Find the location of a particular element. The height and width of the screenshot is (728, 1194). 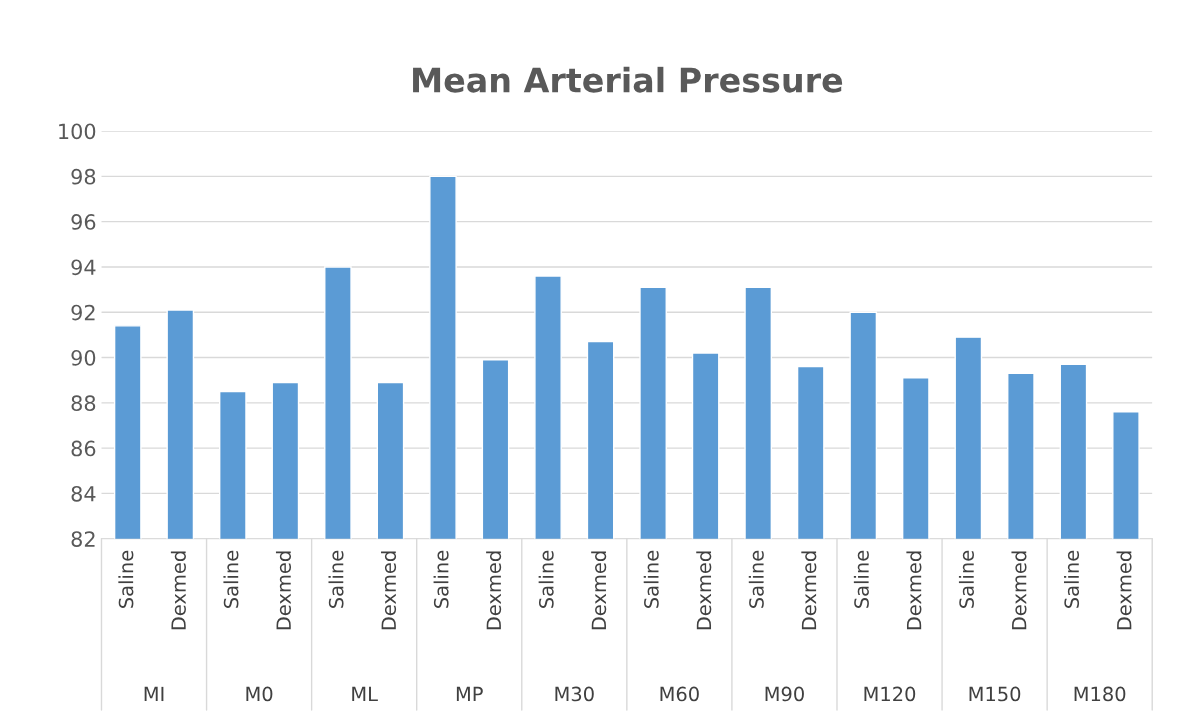

y-tick-label: 96 is located at coordinates (83, 222).